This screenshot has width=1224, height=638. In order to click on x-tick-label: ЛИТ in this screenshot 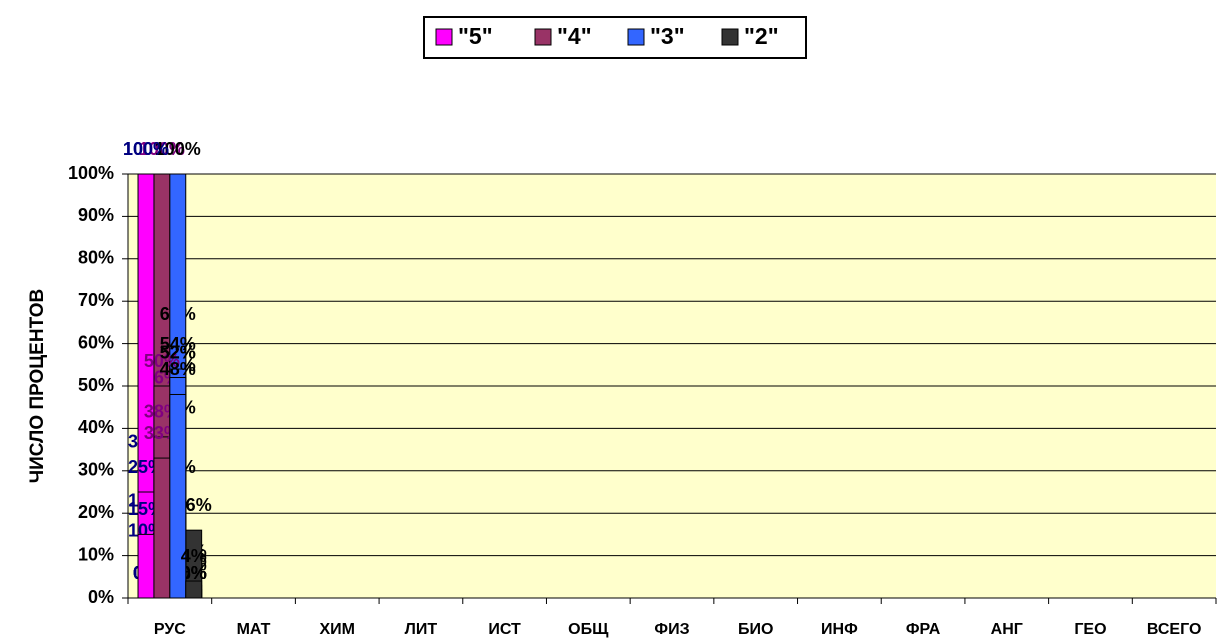, I will do `click(421, 629)`.